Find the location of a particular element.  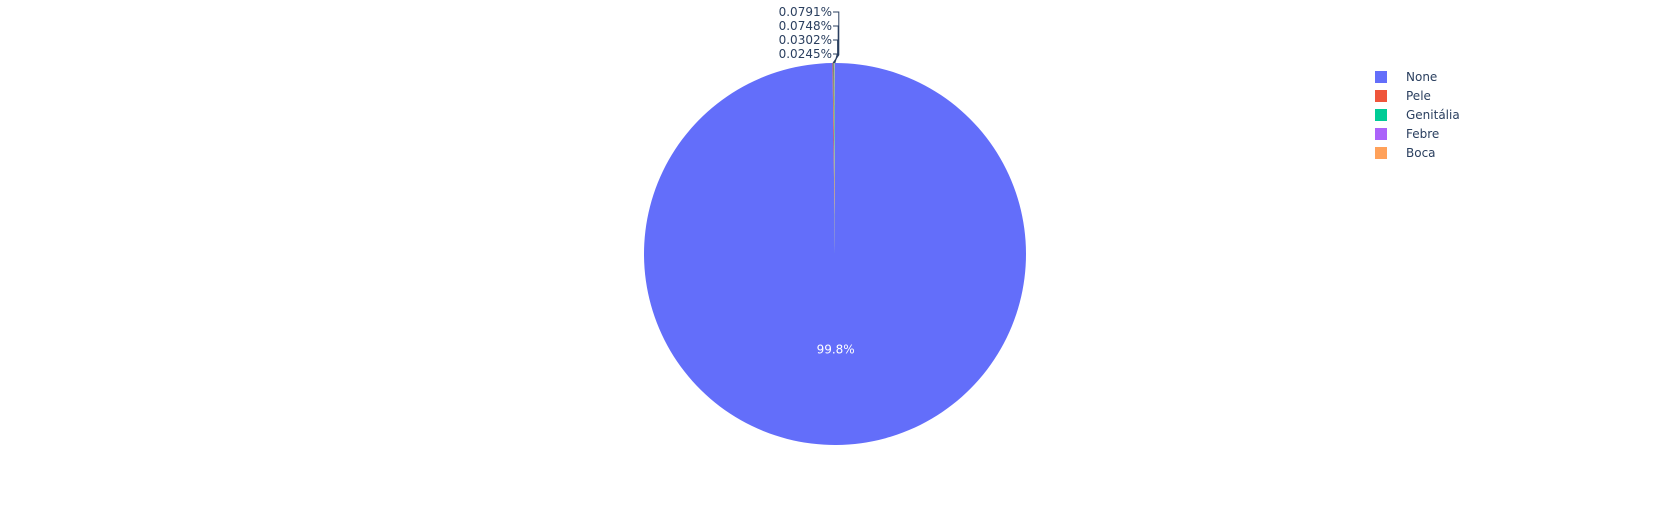

leader-lines is located at coordinates (836, 37).